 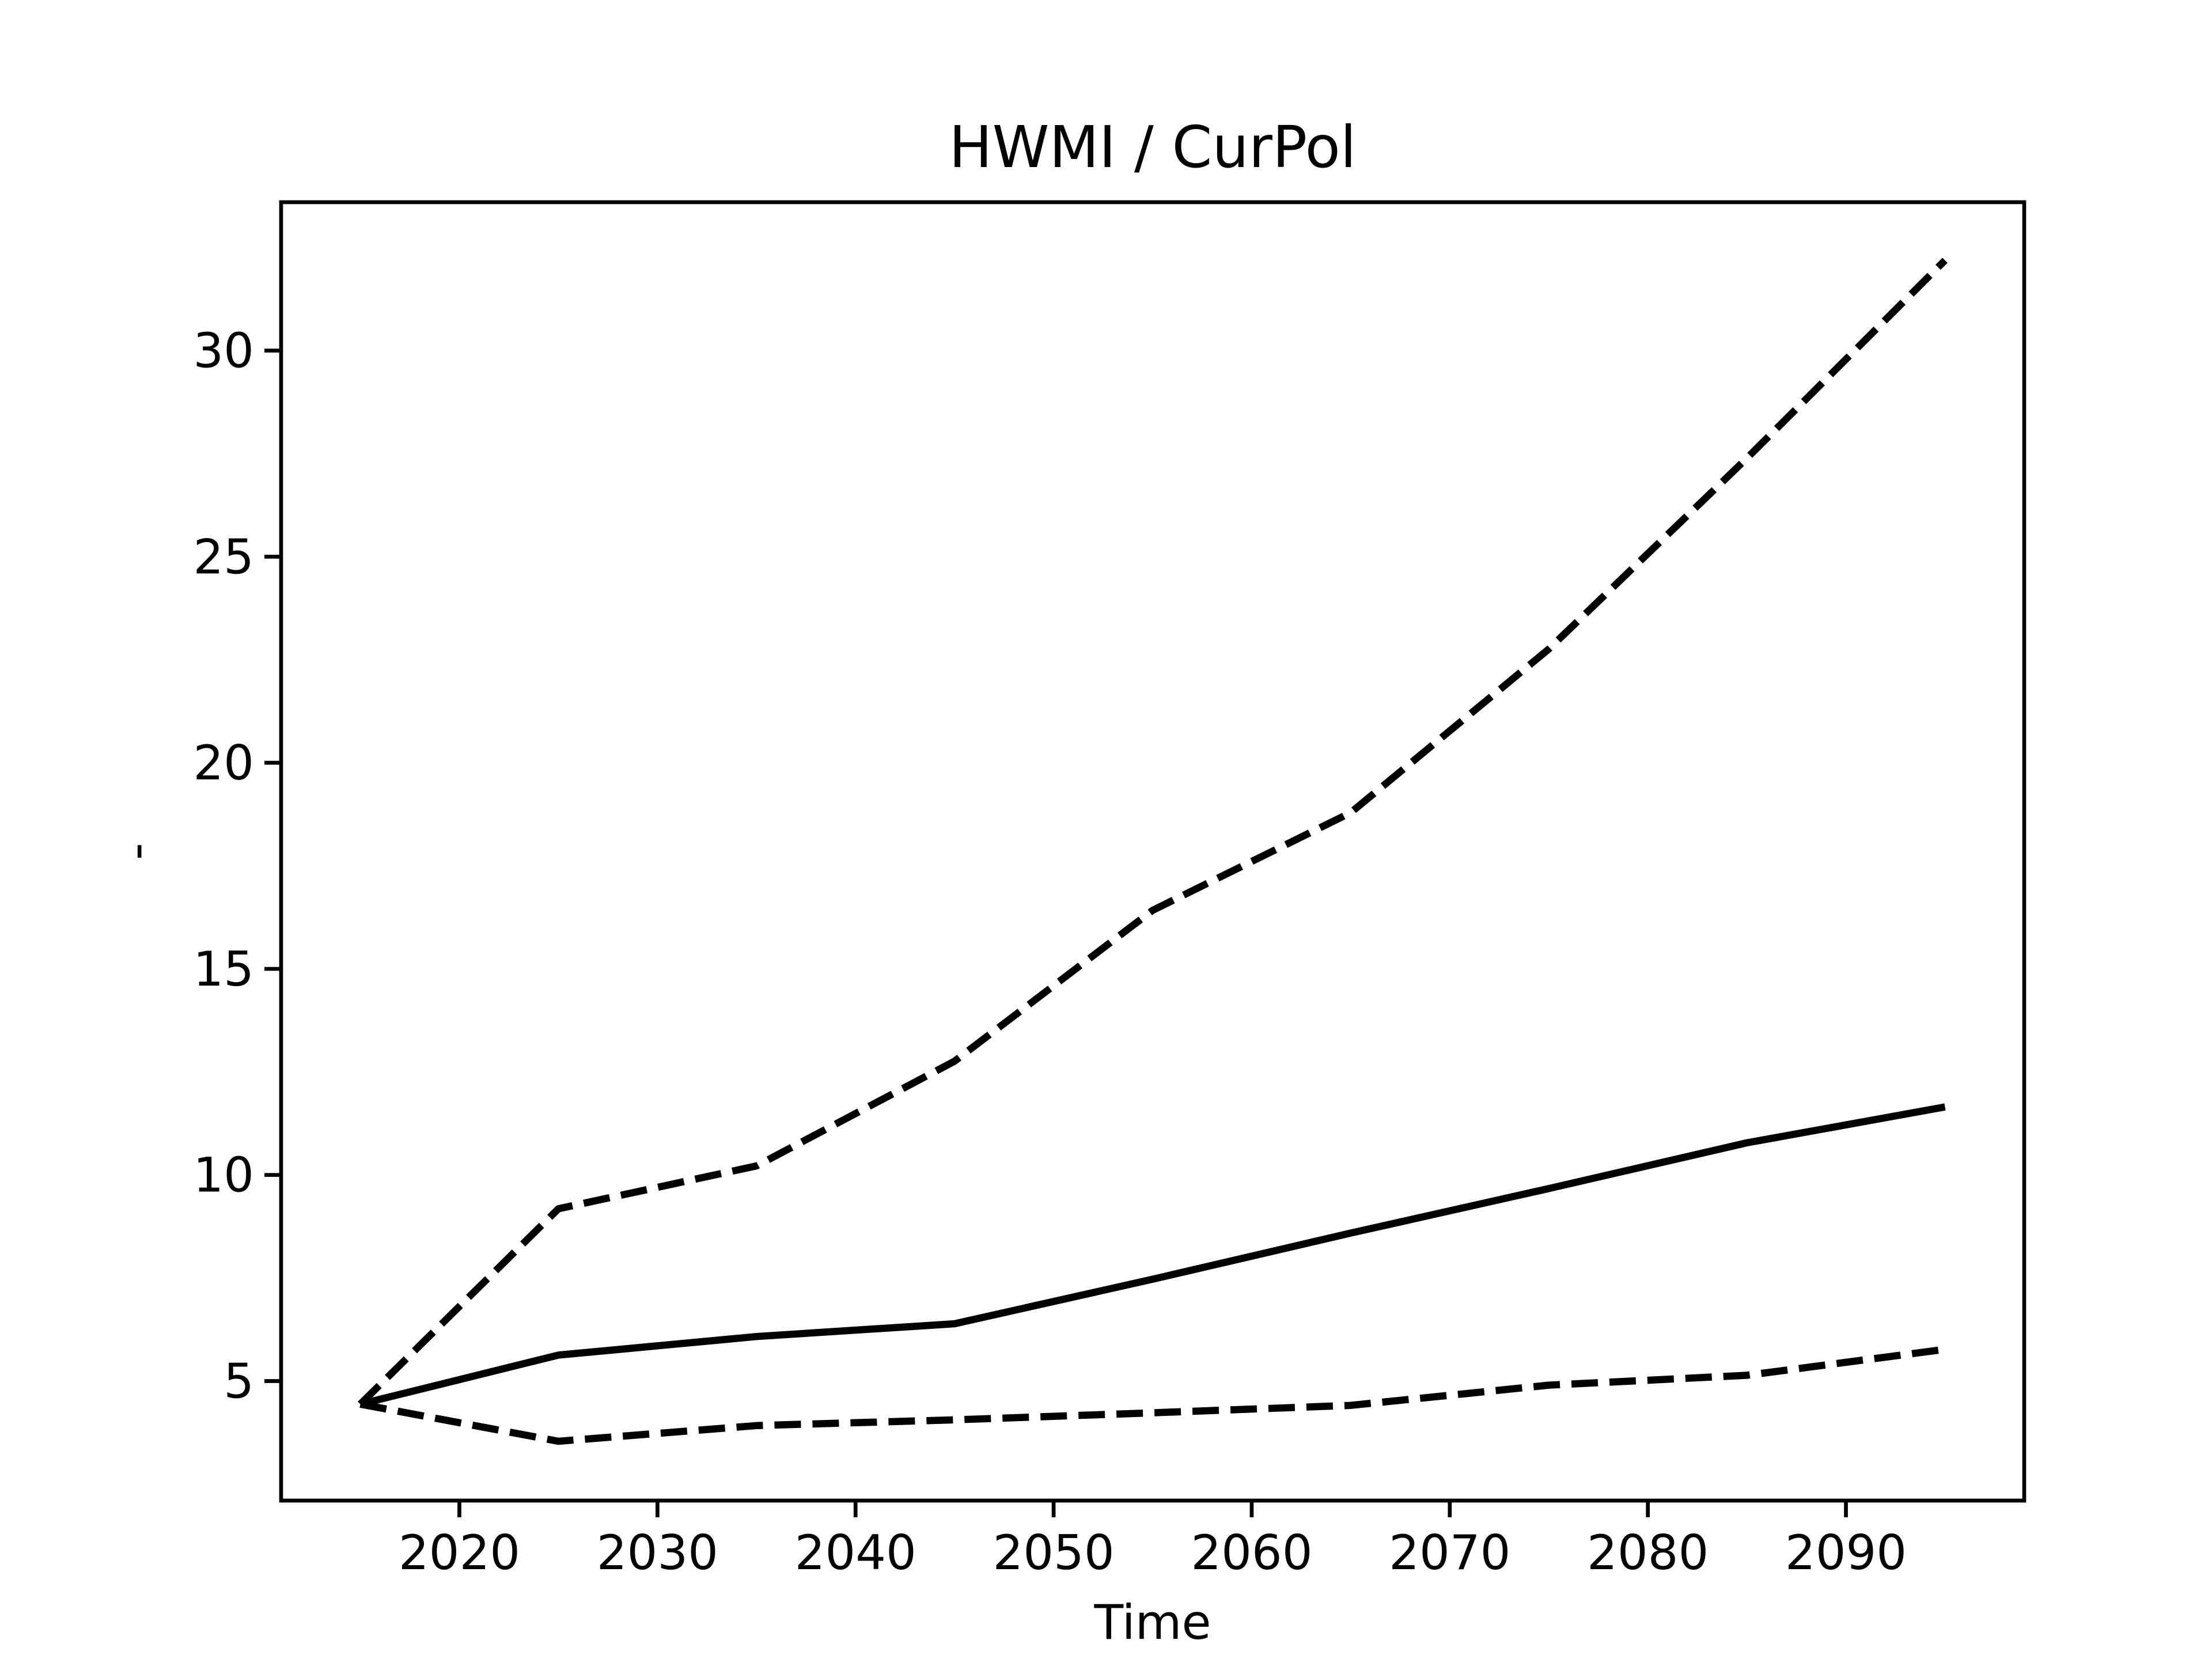 What do you see at coordinates (239, 1381) in the screenshot?
I see `y-tick-label: 5` at bounding box center [239, 1381].